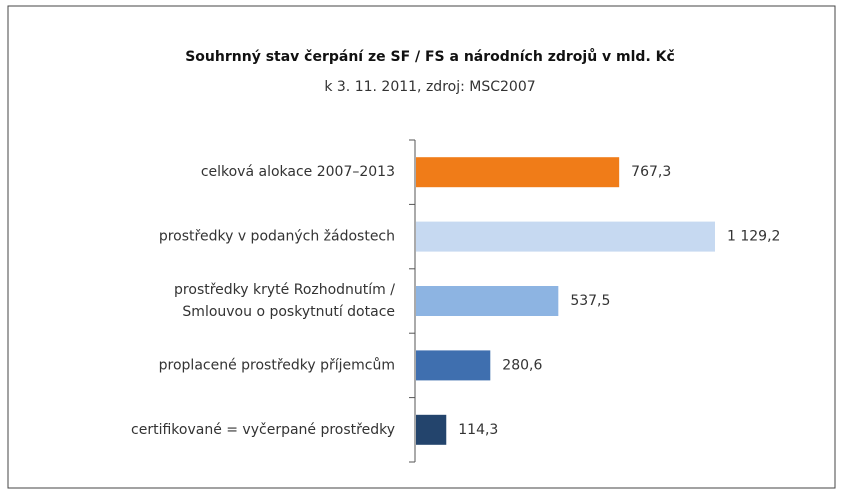 Image resolution: width=845 pixels, height=496 pixels. I want to click on value-label: 537,5, so click(590, 301).